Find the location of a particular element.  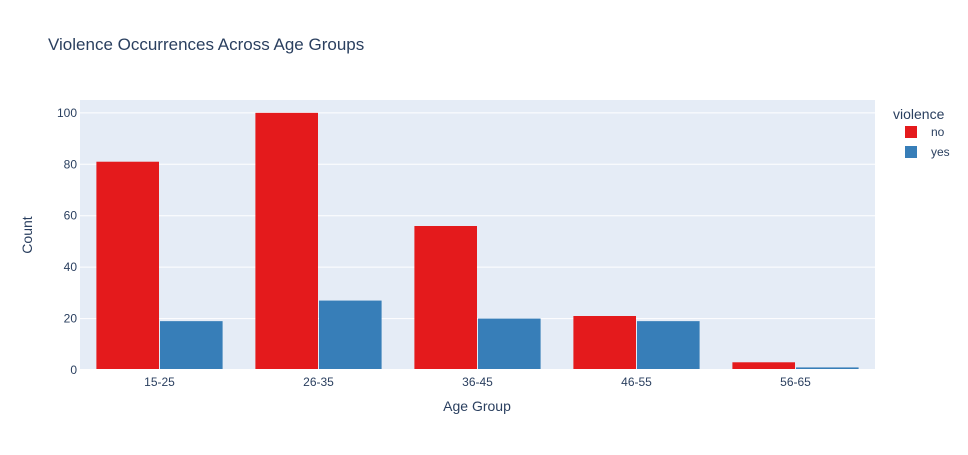

x-tick-label: 56-65 is located at coordinates (795, 382).